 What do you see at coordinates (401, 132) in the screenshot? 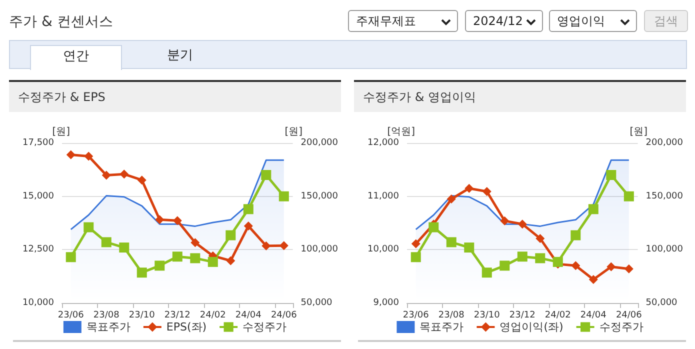
I see `y-axis-title: [억원]` at bounding box center [401, 132].